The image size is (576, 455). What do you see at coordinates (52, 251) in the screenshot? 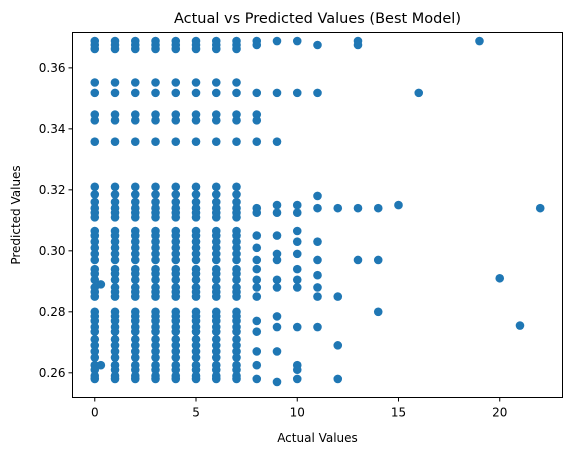
I see `y-tick-label: 0.30` at bounding box center [52, 251].